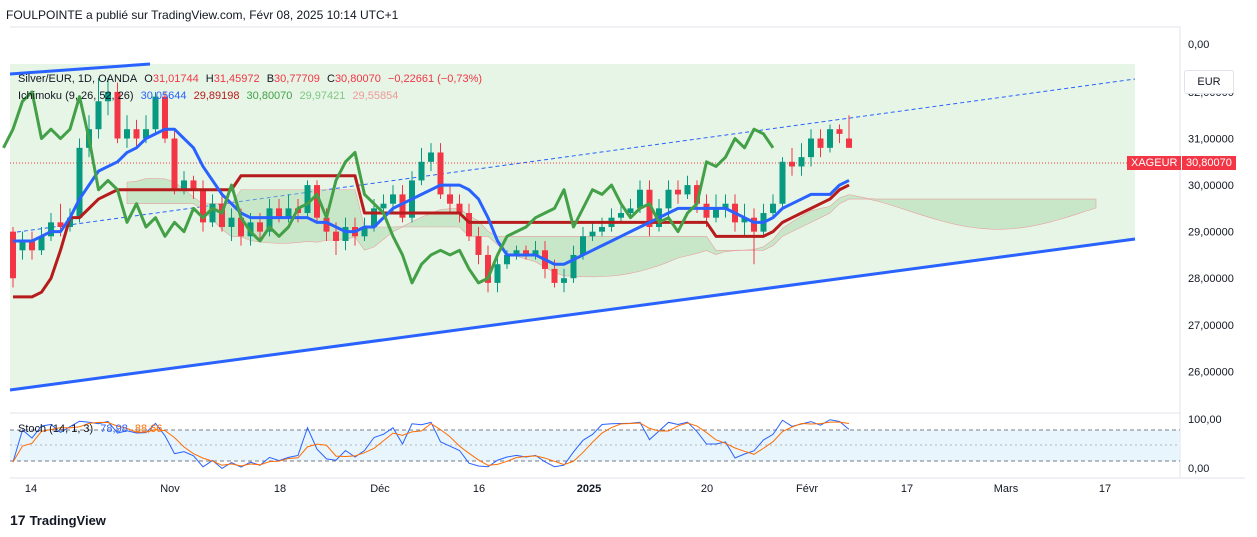  I want to click on stoch-k-line, so click(431, 444).